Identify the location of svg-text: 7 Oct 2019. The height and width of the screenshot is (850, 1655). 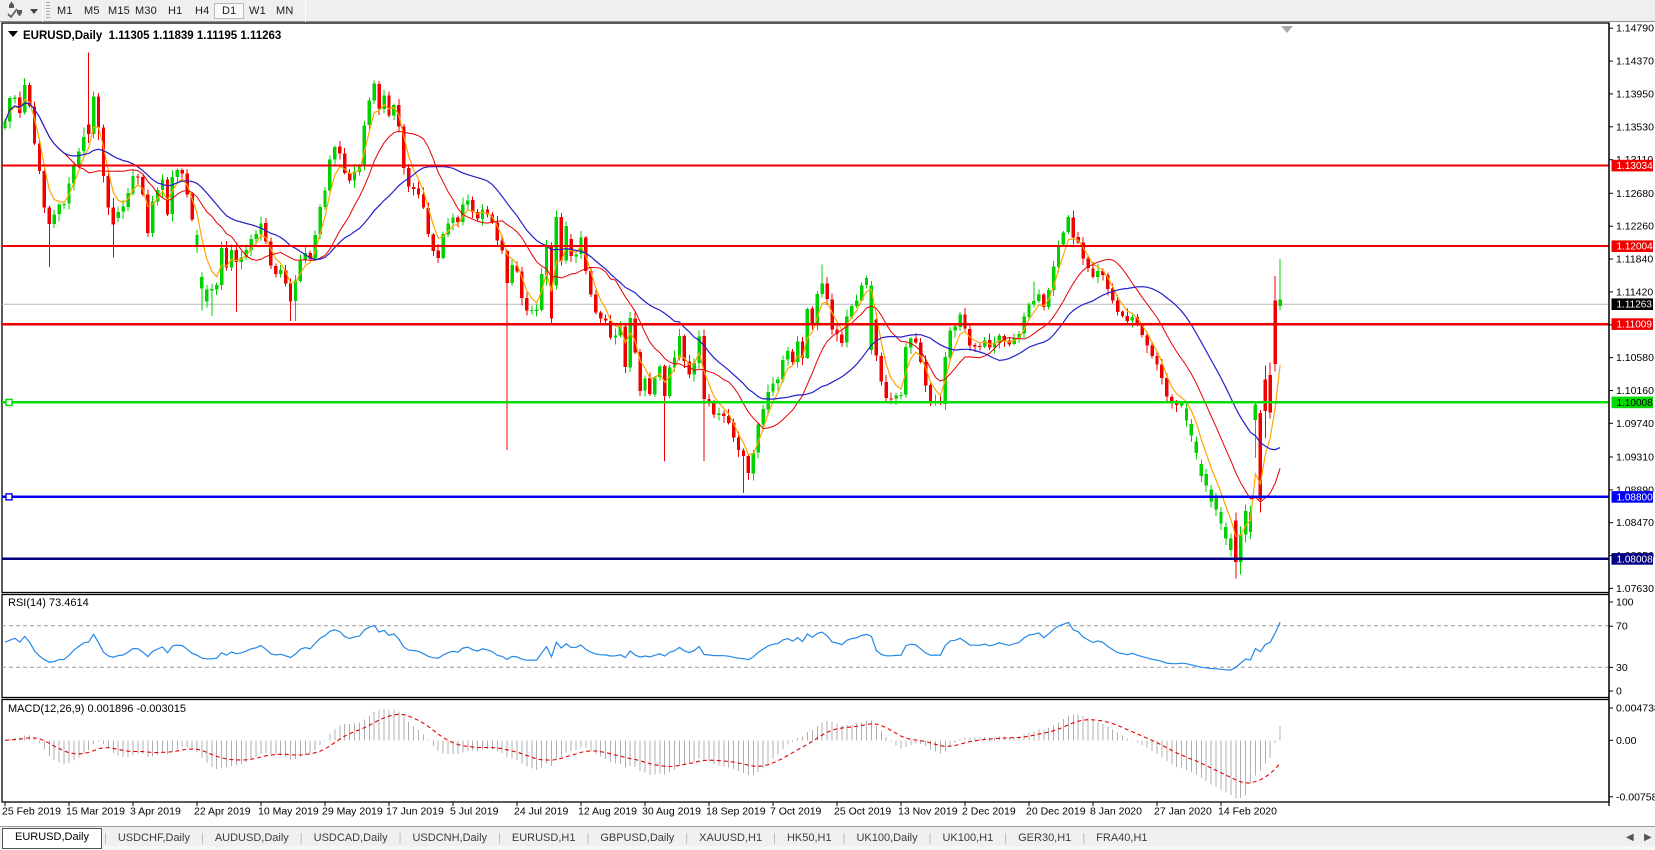
(796, 812).